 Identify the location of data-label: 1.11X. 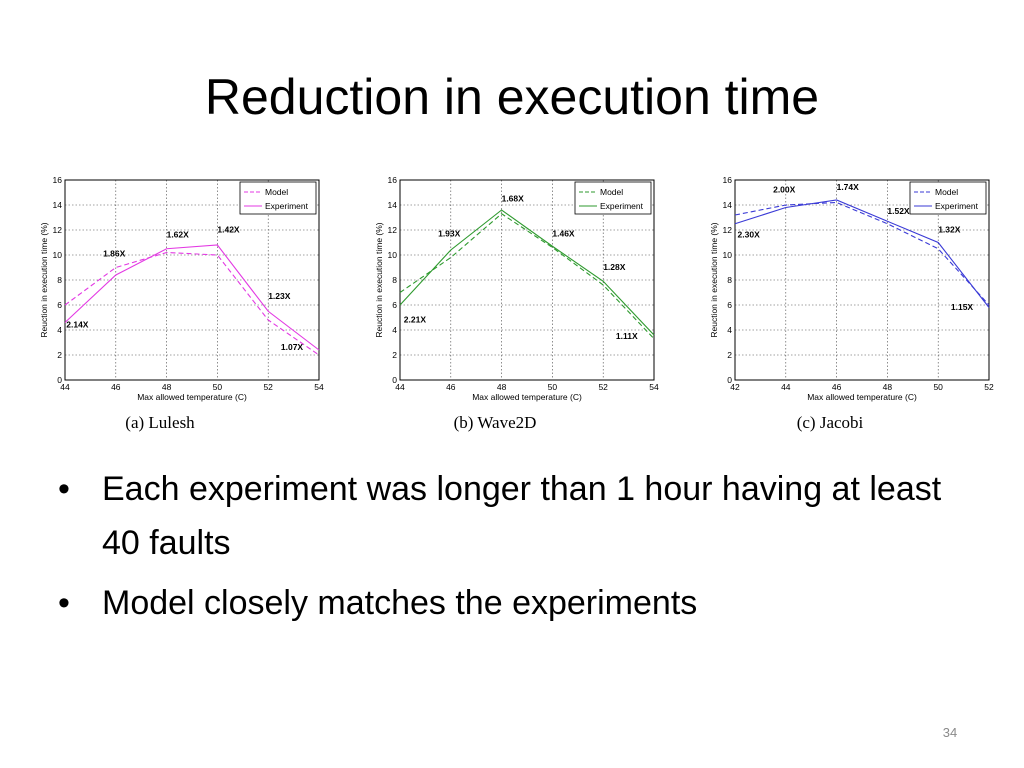
(627, 336).